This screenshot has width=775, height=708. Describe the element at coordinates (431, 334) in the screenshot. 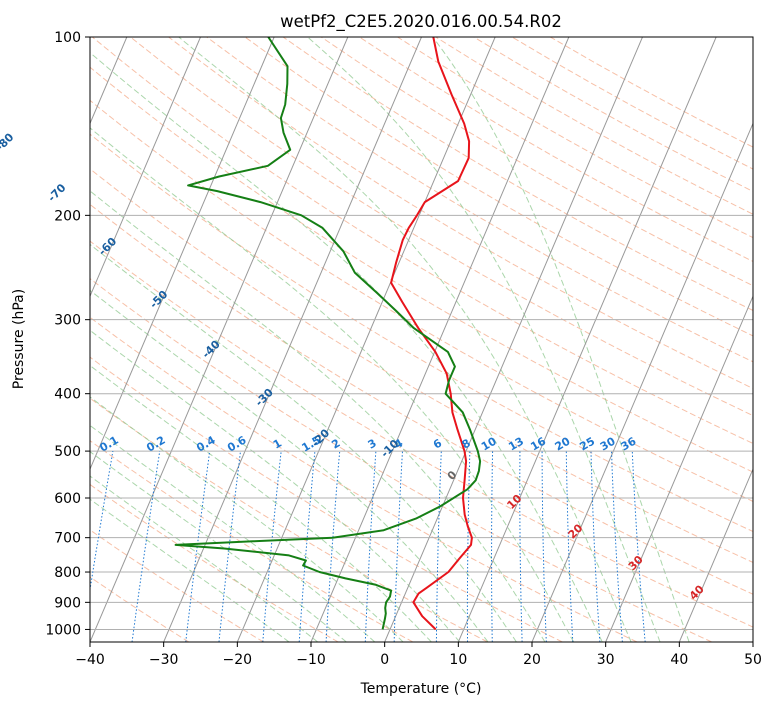

I see `series-temperature-line` at that location.